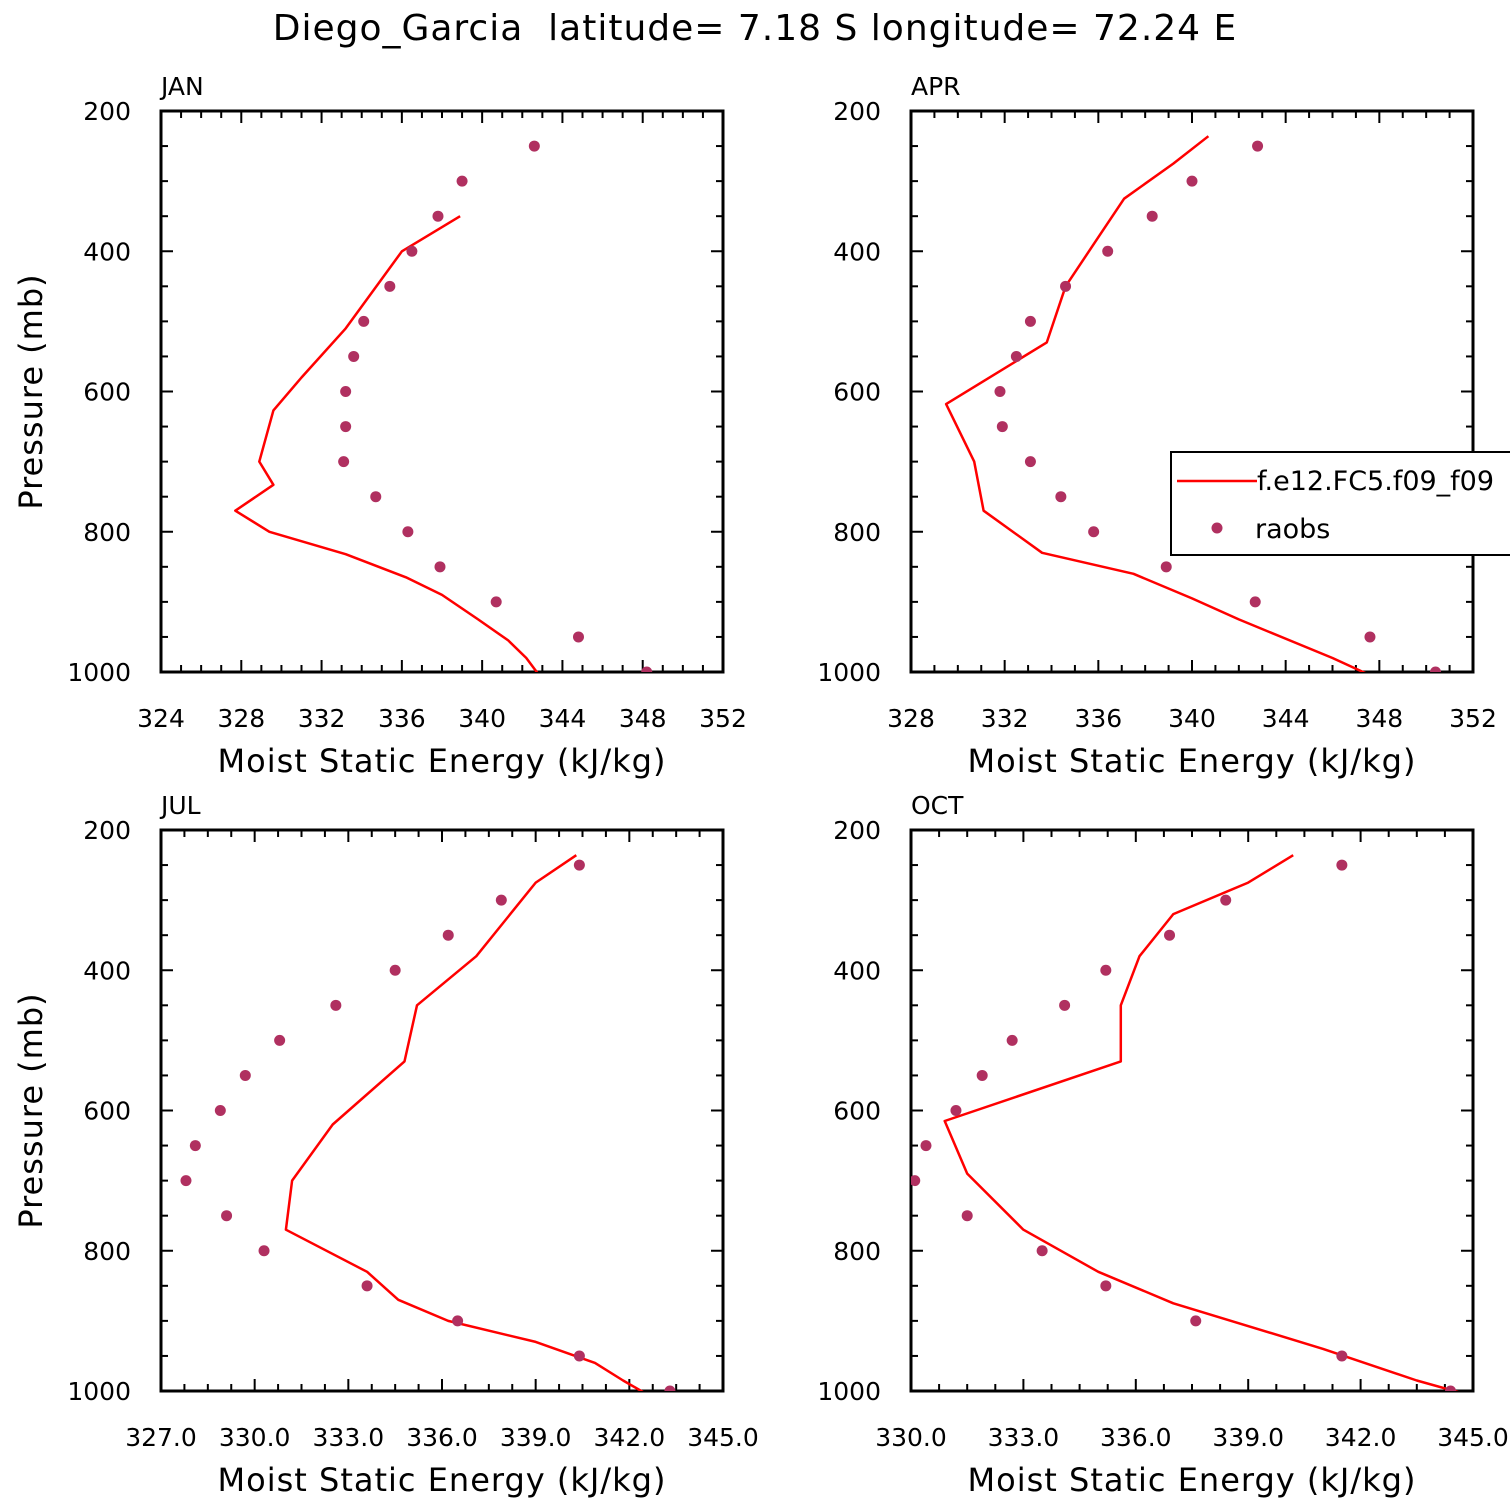 This screenshot has height=1510, width=1510. I want to click on legend-marker-swatch, so click(1217, 528).